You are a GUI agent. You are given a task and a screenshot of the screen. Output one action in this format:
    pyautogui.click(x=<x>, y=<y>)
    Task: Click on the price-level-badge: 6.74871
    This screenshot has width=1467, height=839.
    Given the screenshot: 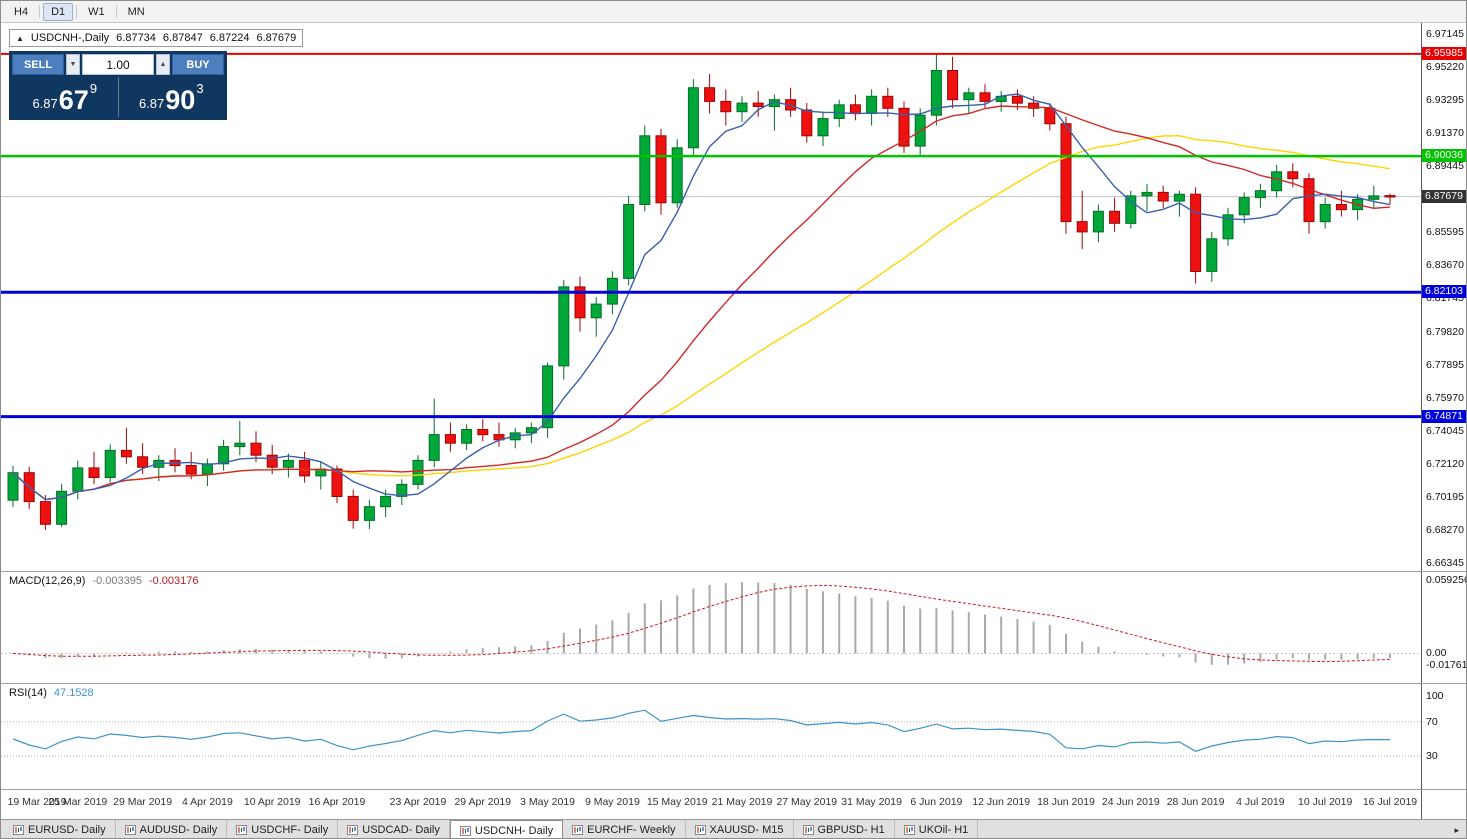 What is the action you would take?
    pyautogui.click(x=1444, y=416)
    